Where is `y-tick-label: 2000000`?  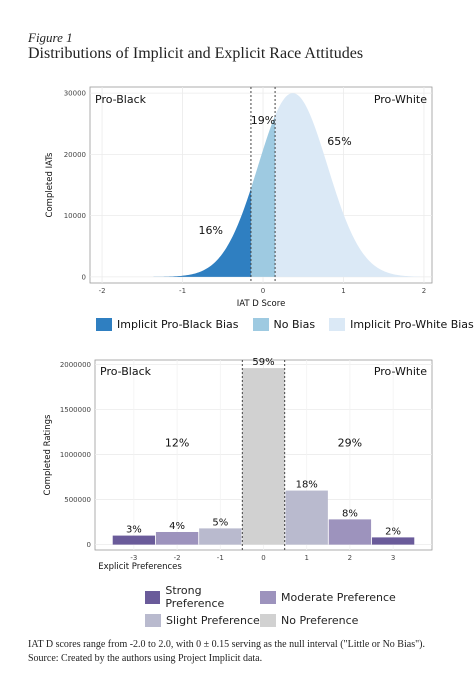 y-tick-label: 2000000 is located at coordinates (75, 365).